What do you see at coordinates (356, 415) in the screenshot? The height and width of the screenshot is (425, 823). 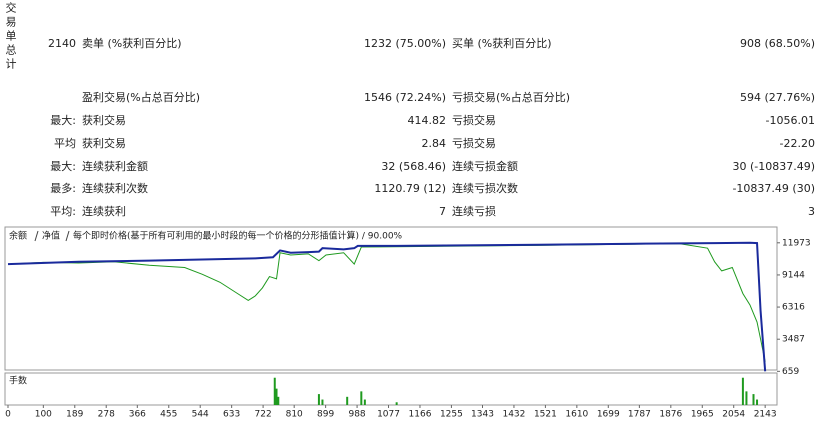 I see `x-tick-label: 988` at bounding box center [356, 415].